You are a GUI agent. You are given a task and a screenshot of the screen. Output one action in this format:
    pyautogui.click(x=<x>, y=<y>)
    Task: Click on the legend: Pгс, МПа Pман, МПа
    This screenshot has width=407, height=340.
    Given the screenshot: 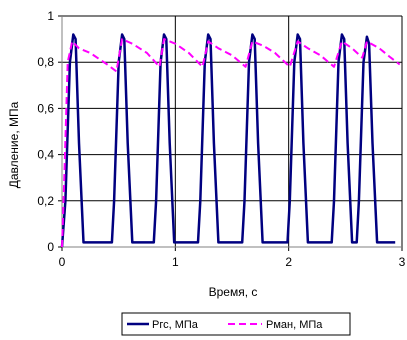 What is the action you would take?
    pyautogui.click(x=236, y=324)
    